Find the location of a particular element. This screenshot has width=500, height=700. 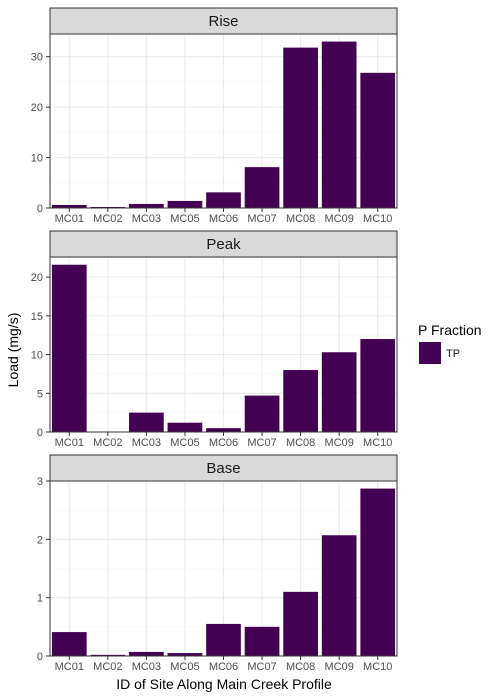

x-tick-label-base: MC06 is located at coordinates (223, 667).